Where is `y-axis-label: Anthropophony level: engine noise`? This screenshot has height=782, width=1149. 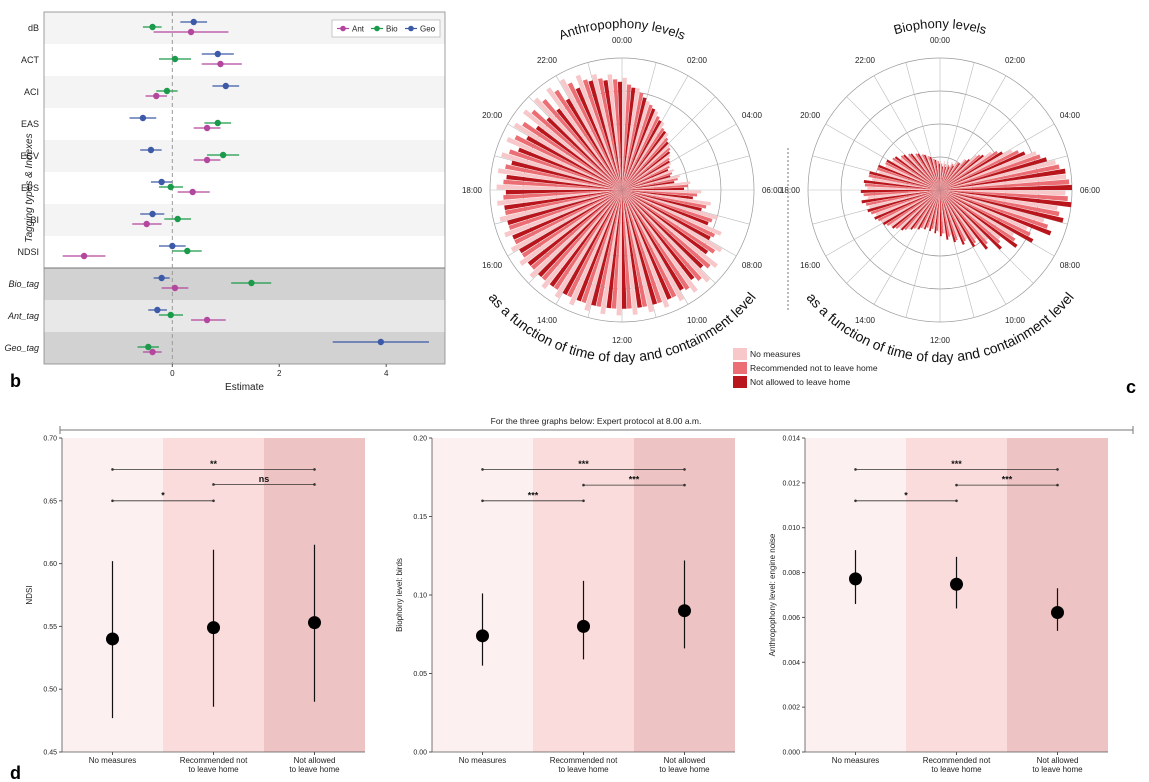 y-axis-label: Anthropophony level: engine noise is located at coordinates (772, 594).